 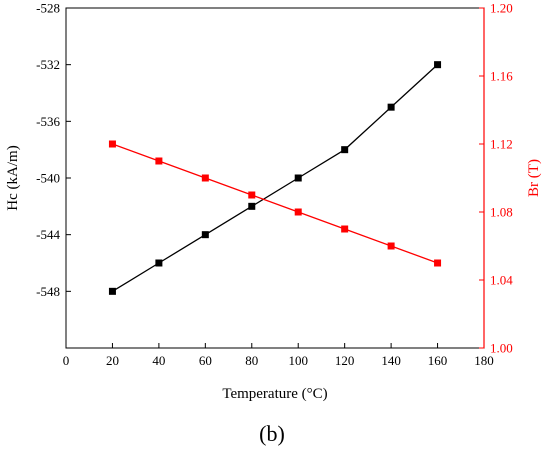 I want to click on left-y-axis-title: Hc (kA/m), so click(x=13, y=177).